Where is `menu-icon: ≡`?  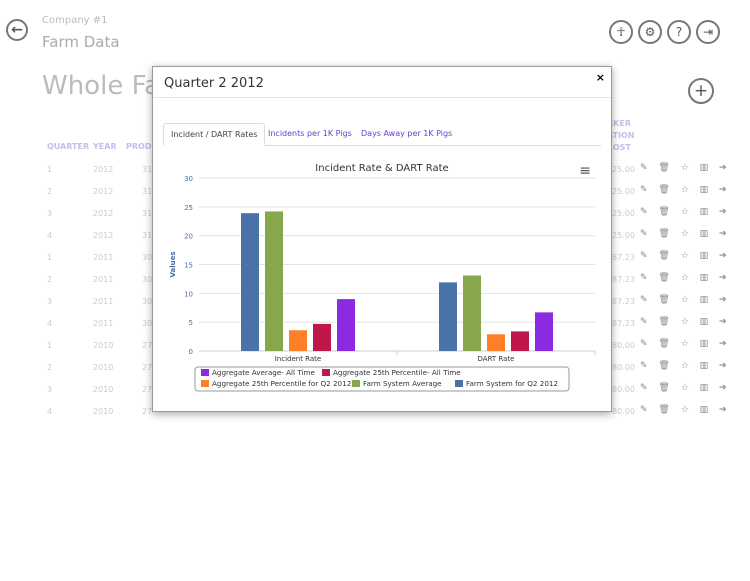
menu-icon: ≡ is located at coordinates (585, 171).